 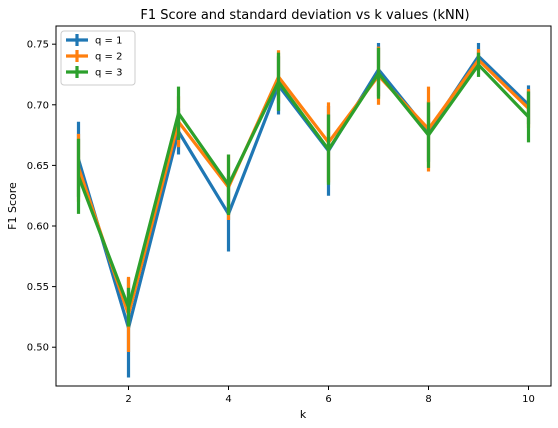 I want to click on x-tick-label: 8, so click(x=428, y=399).